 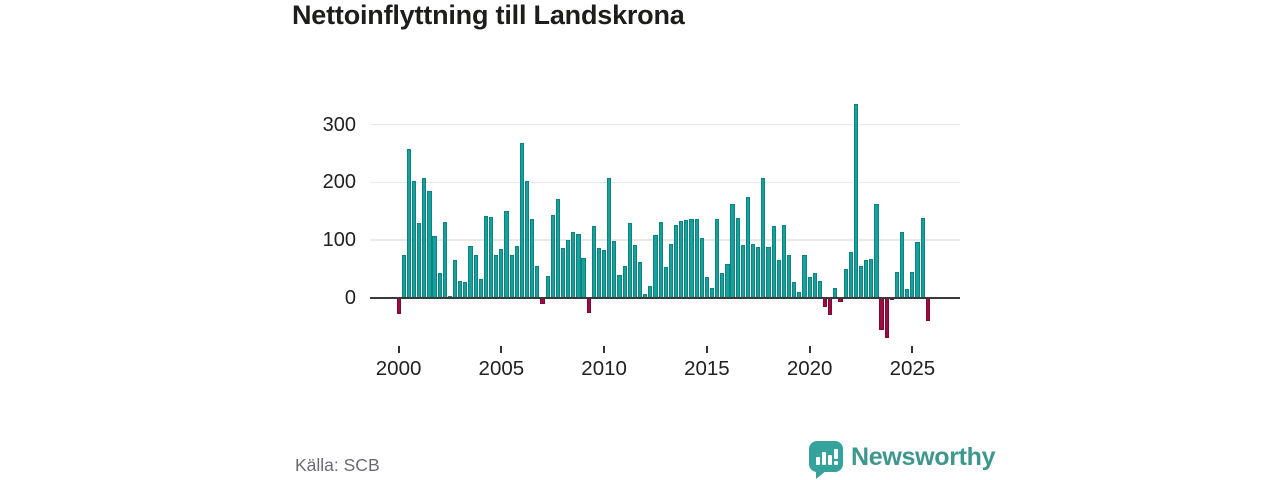 I want to click on bar-2006-q1, so click(x=521, y=220).